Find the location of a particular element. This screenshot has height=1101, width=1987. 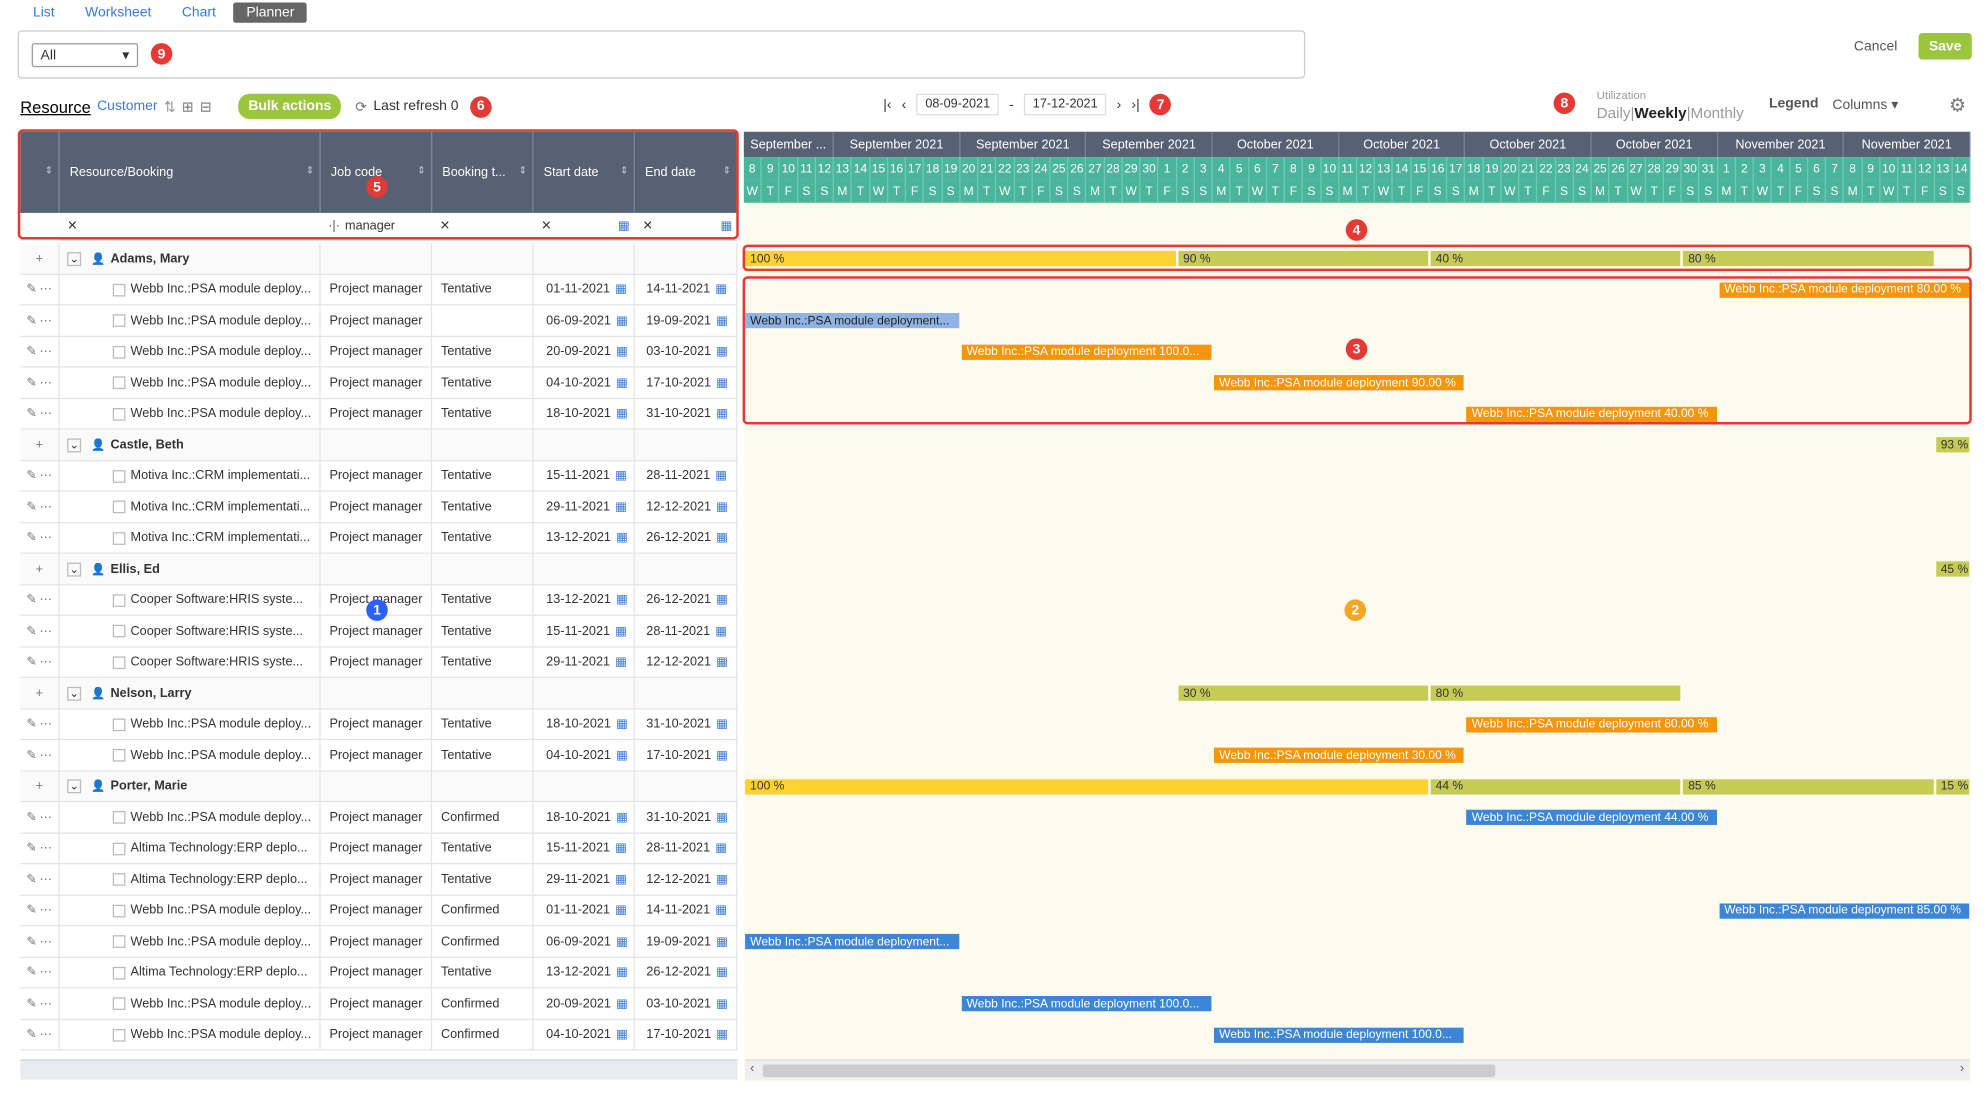

booking-bar: Webb Inc.:PSA module deployment 30.00 % is located at coordinates (1339, 755).